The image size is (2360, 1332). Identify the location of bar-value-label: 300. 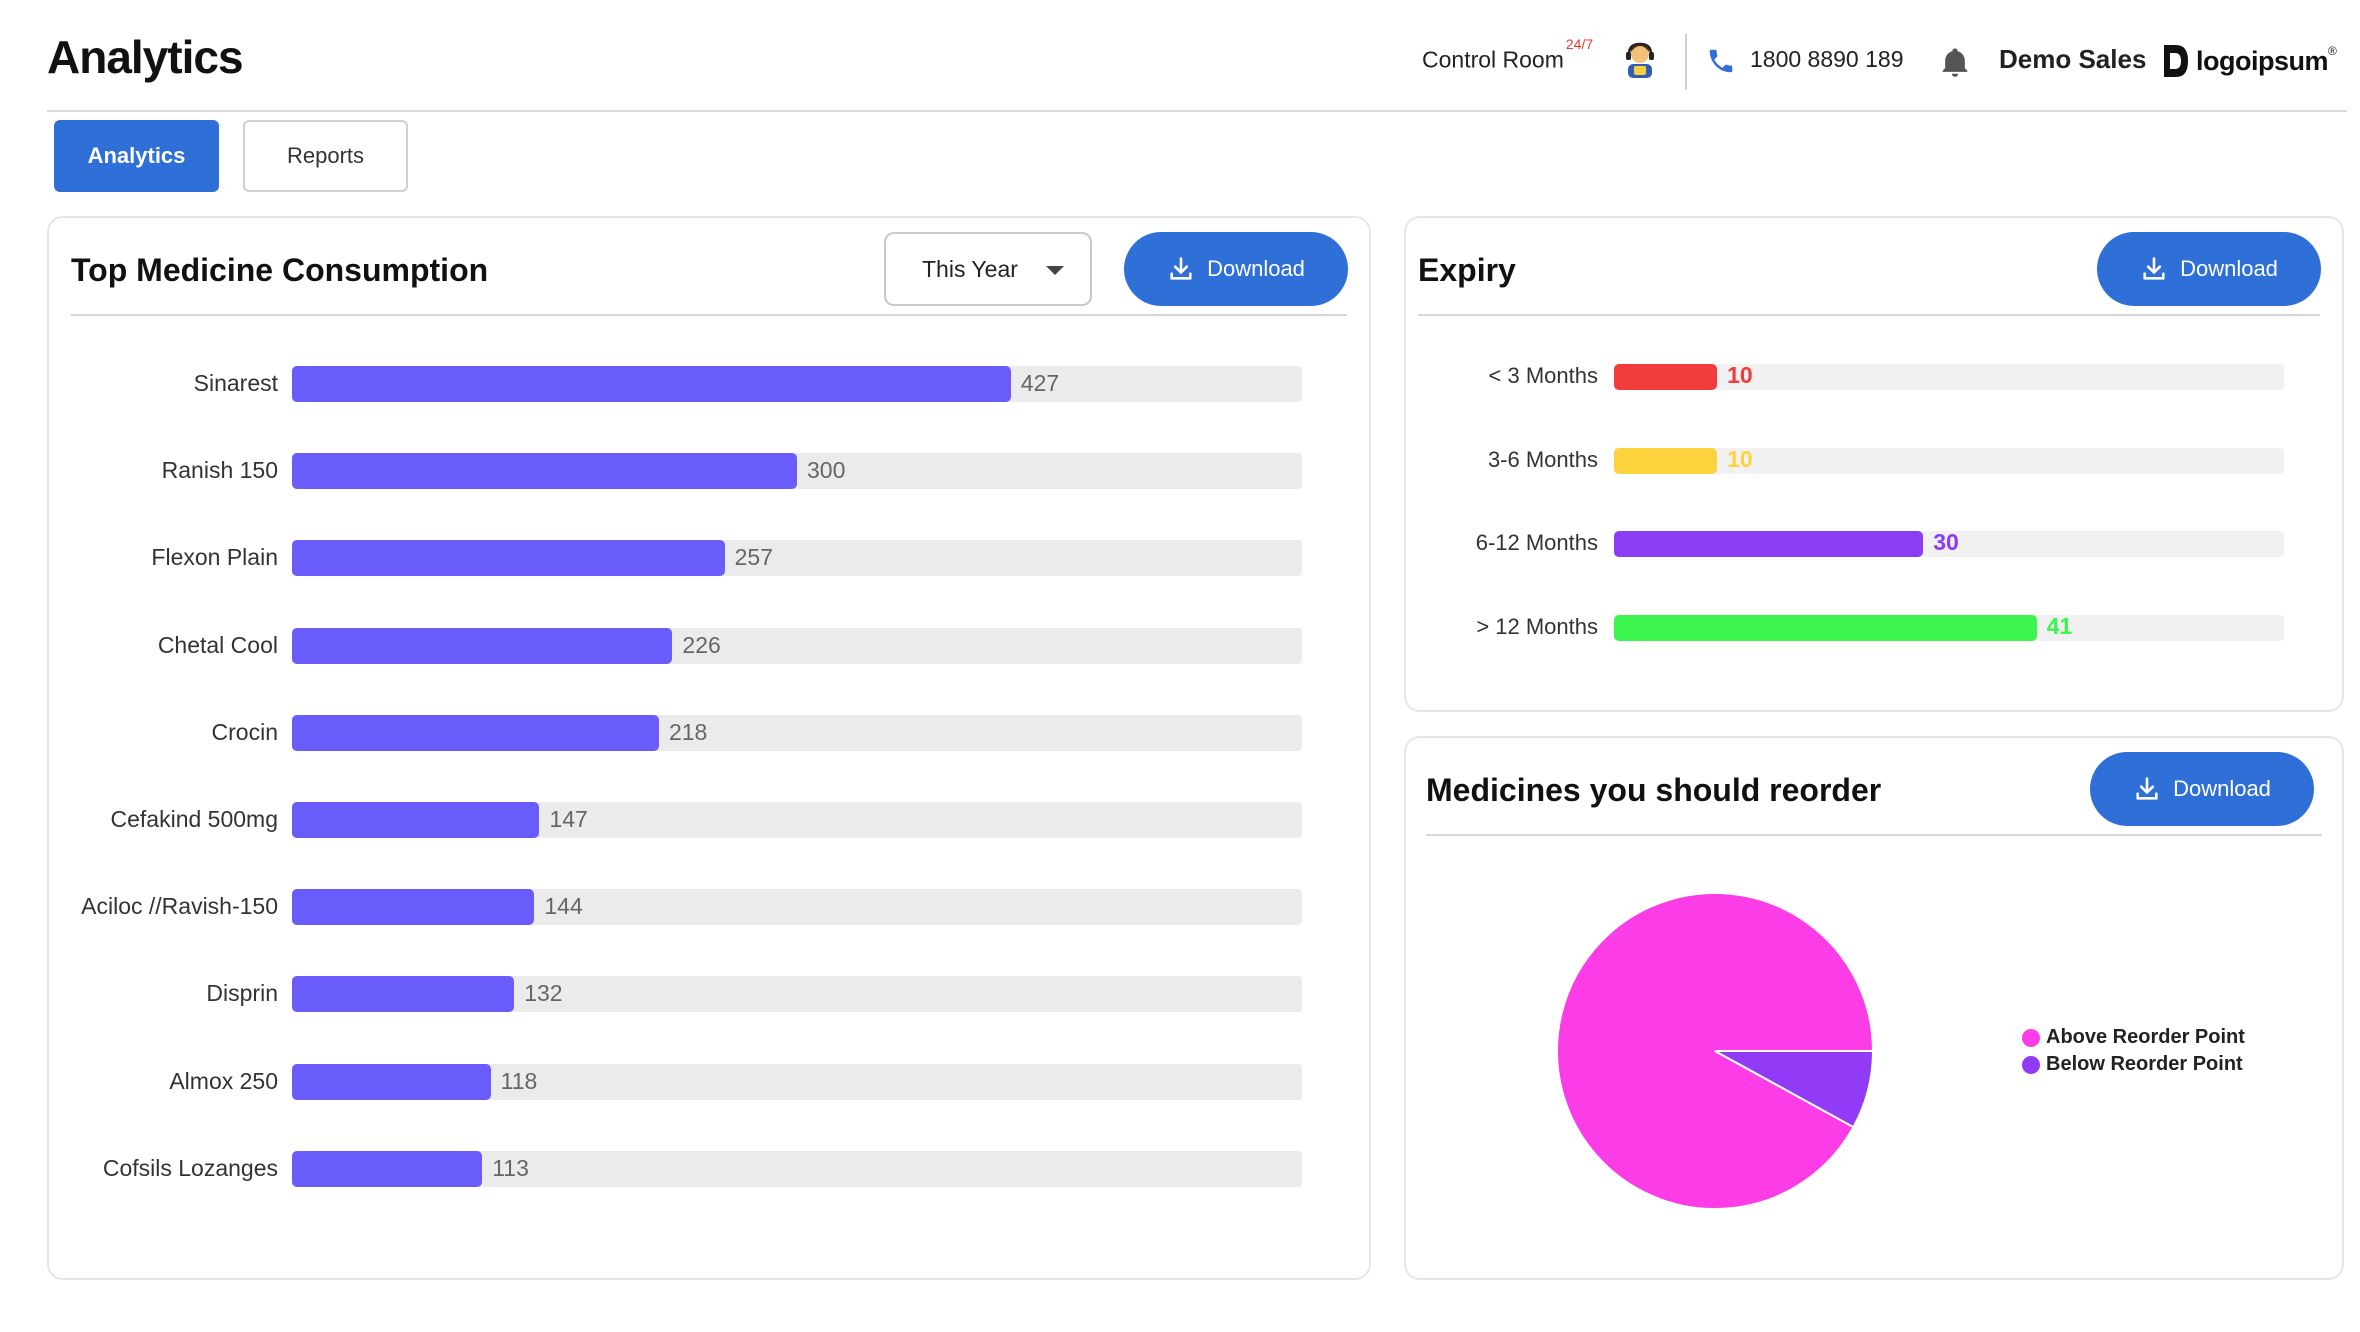
(826, 470).